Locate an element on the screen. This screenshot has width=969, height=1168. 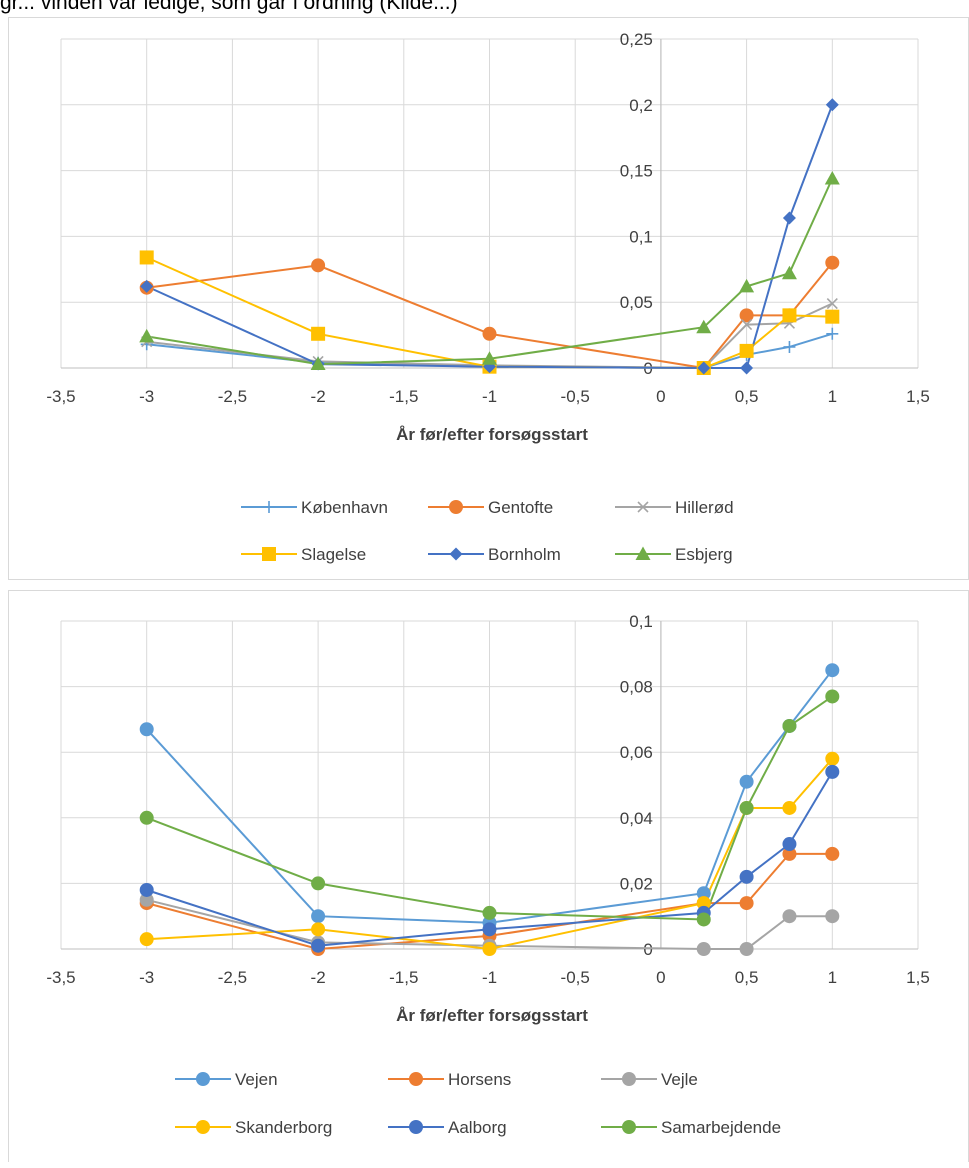
y-tick-label: 0,02 is located at coordinates (636, 883).